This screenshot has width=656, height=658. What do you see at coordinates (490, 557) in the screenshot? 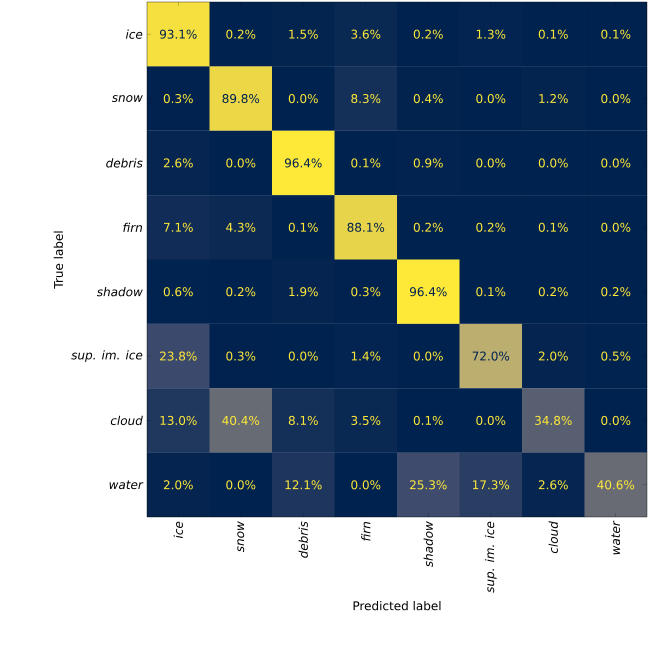
I see `x-tick-label: sup. im. ice` at bounding box center [490, 557].